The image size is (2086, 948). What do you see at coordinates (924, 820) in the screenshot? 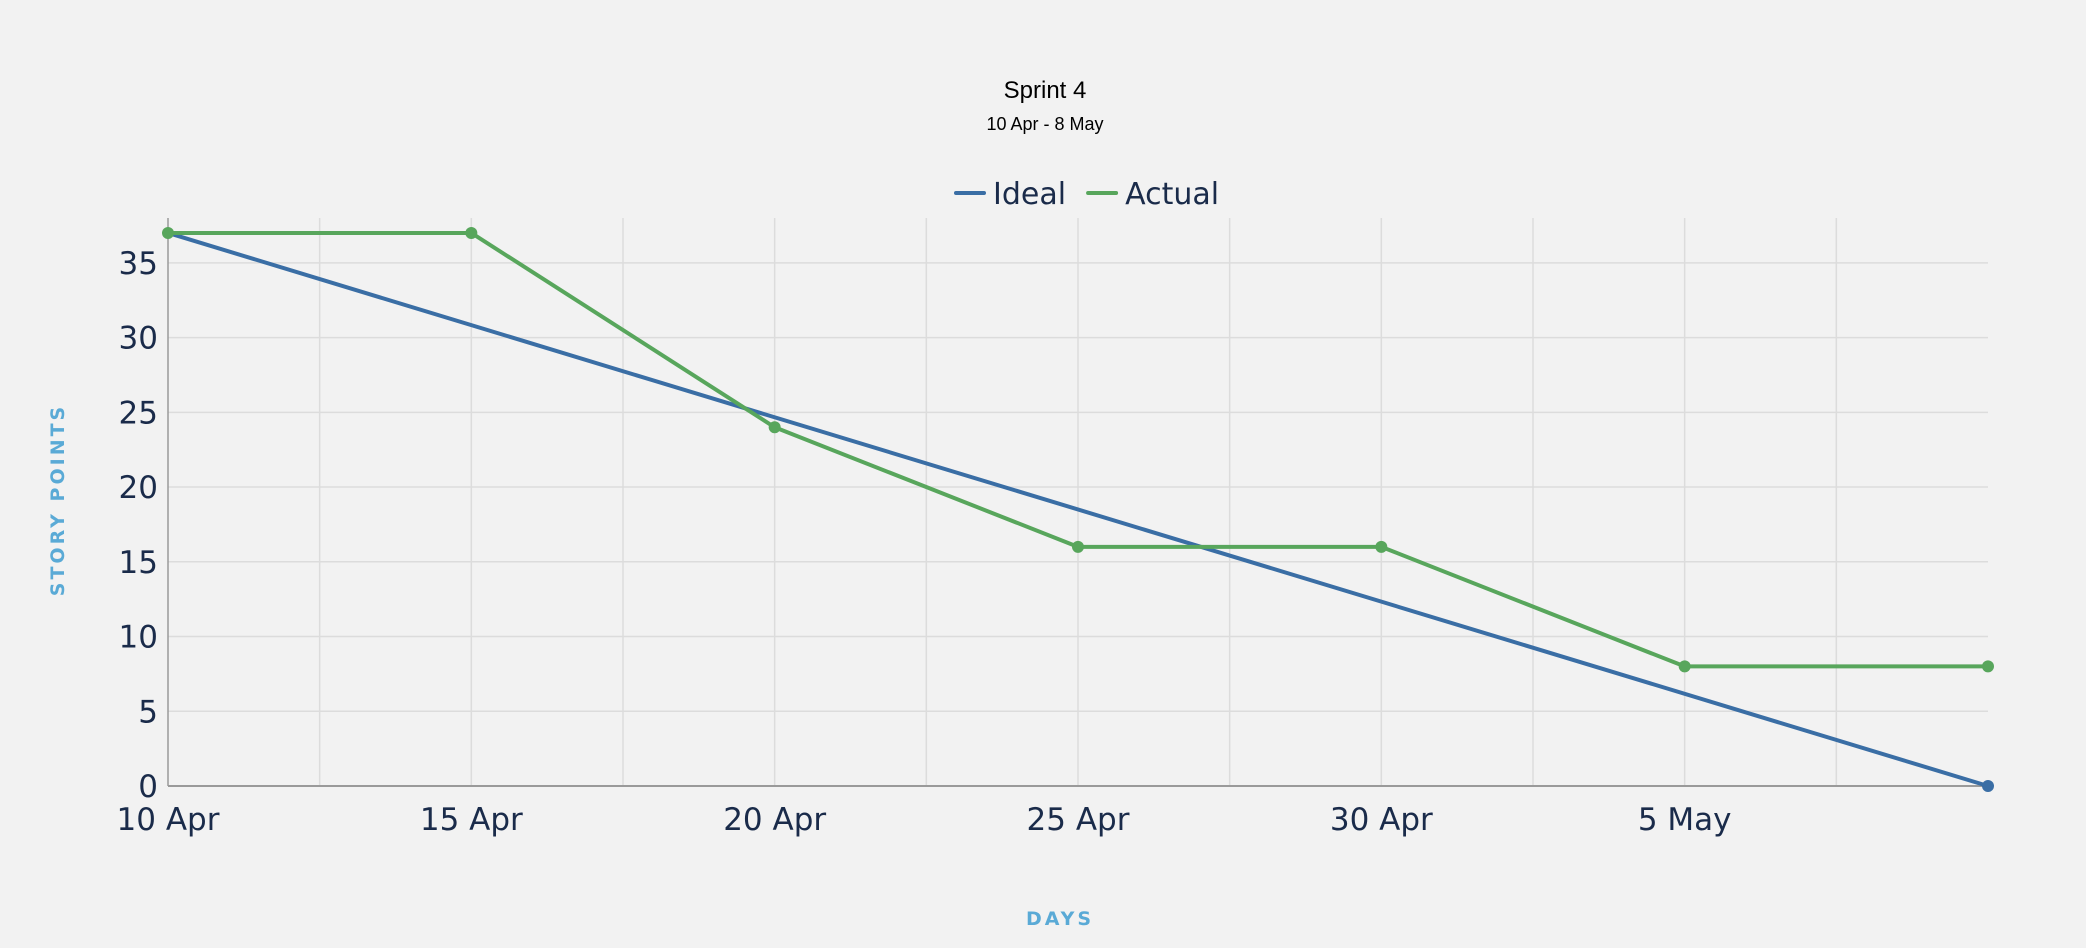
I see `x-tick-labels: 10 Apr 15 Apr 20 Apr 25 Apr 30 Apr 5 May` at bounding box center [924, 820].